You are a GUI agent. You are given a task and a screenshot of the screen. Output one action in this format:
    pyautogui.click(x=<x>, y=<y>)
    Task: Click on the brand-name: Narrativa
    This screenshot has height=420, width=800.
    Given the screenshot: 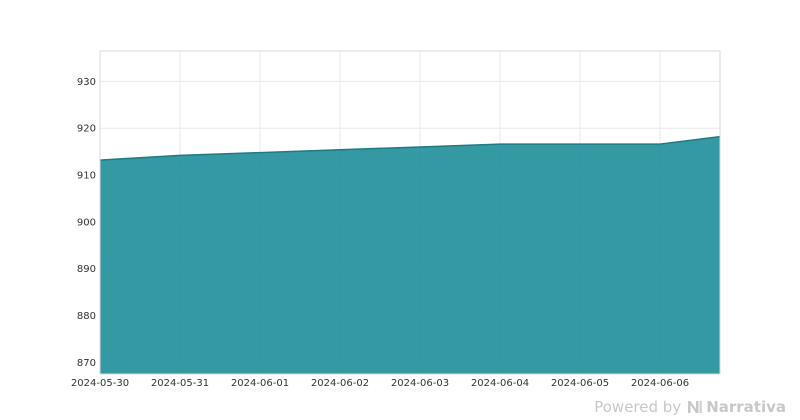 What is the action you would take?
    pyautogui.click(x=746, y=407)
    